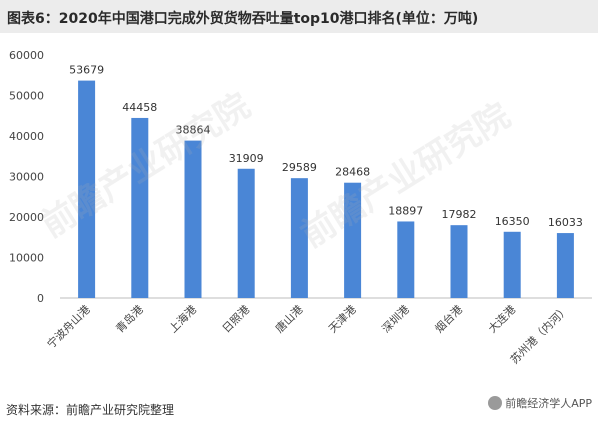 This screenshot has width=598, height=428. What do you see at coordinates (40, 298) in the screenshot?
I see `y-tick-label: 0` at bounding box center [40, 298].